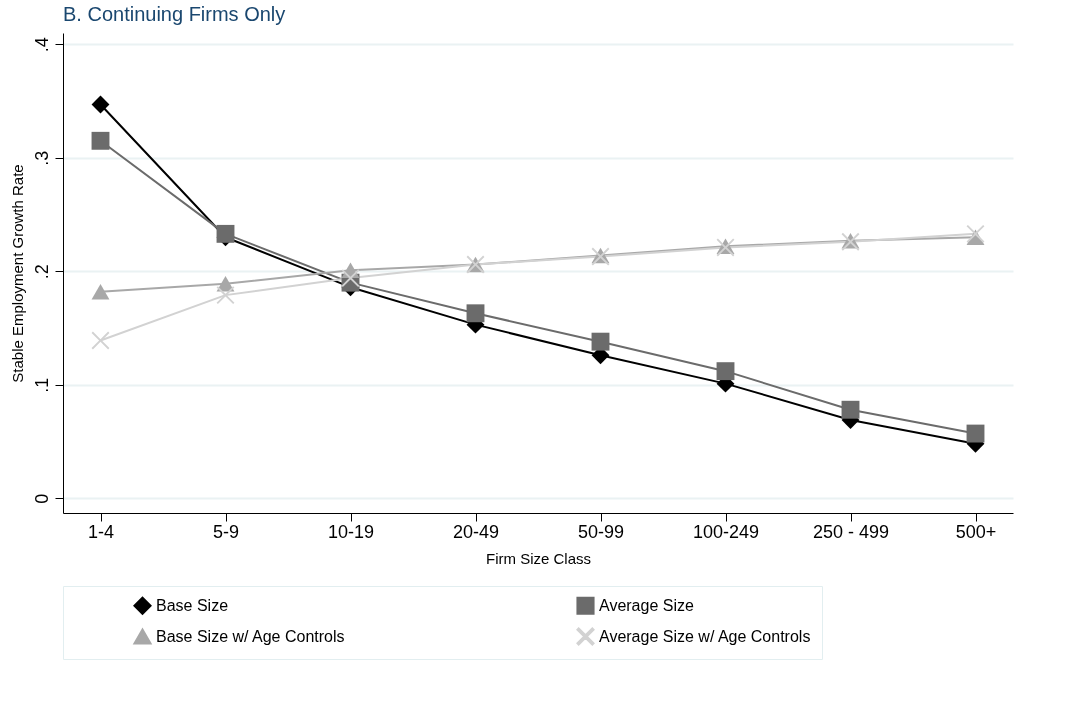  I want to click on x-tick-label: 10-19, so click(351, 531).